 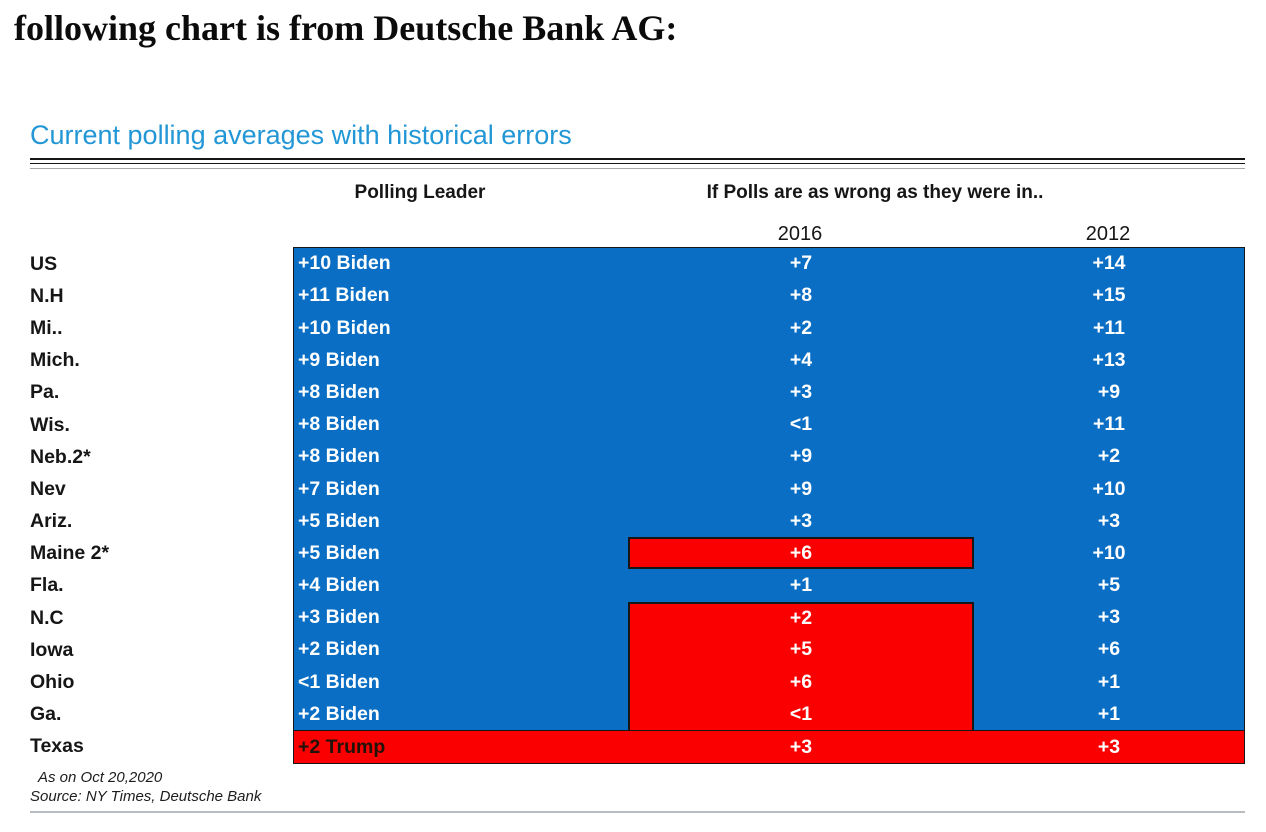 I want to click on table-row: +8 Biden +3 +9, so click(x=769, y=392).